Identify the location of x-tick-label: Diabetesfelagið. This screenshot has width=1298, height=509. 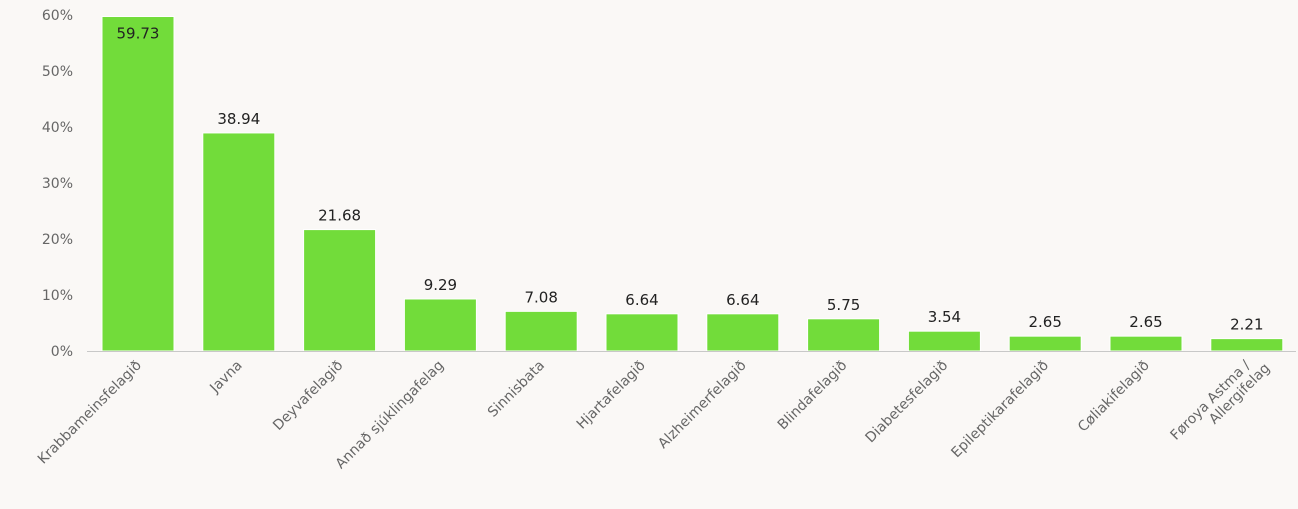
(906, 402).